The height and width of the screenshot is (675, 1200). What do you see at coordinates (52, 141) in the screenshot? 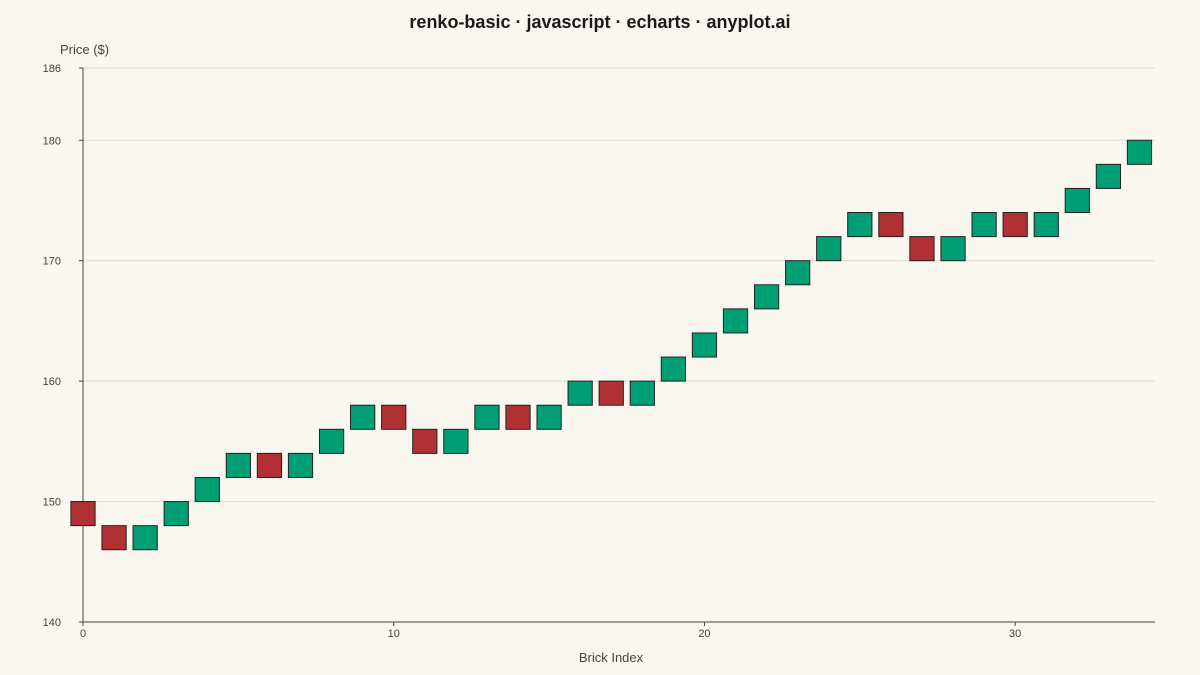
I see `y-tick-label: 180` at bounding box center [52, 141].